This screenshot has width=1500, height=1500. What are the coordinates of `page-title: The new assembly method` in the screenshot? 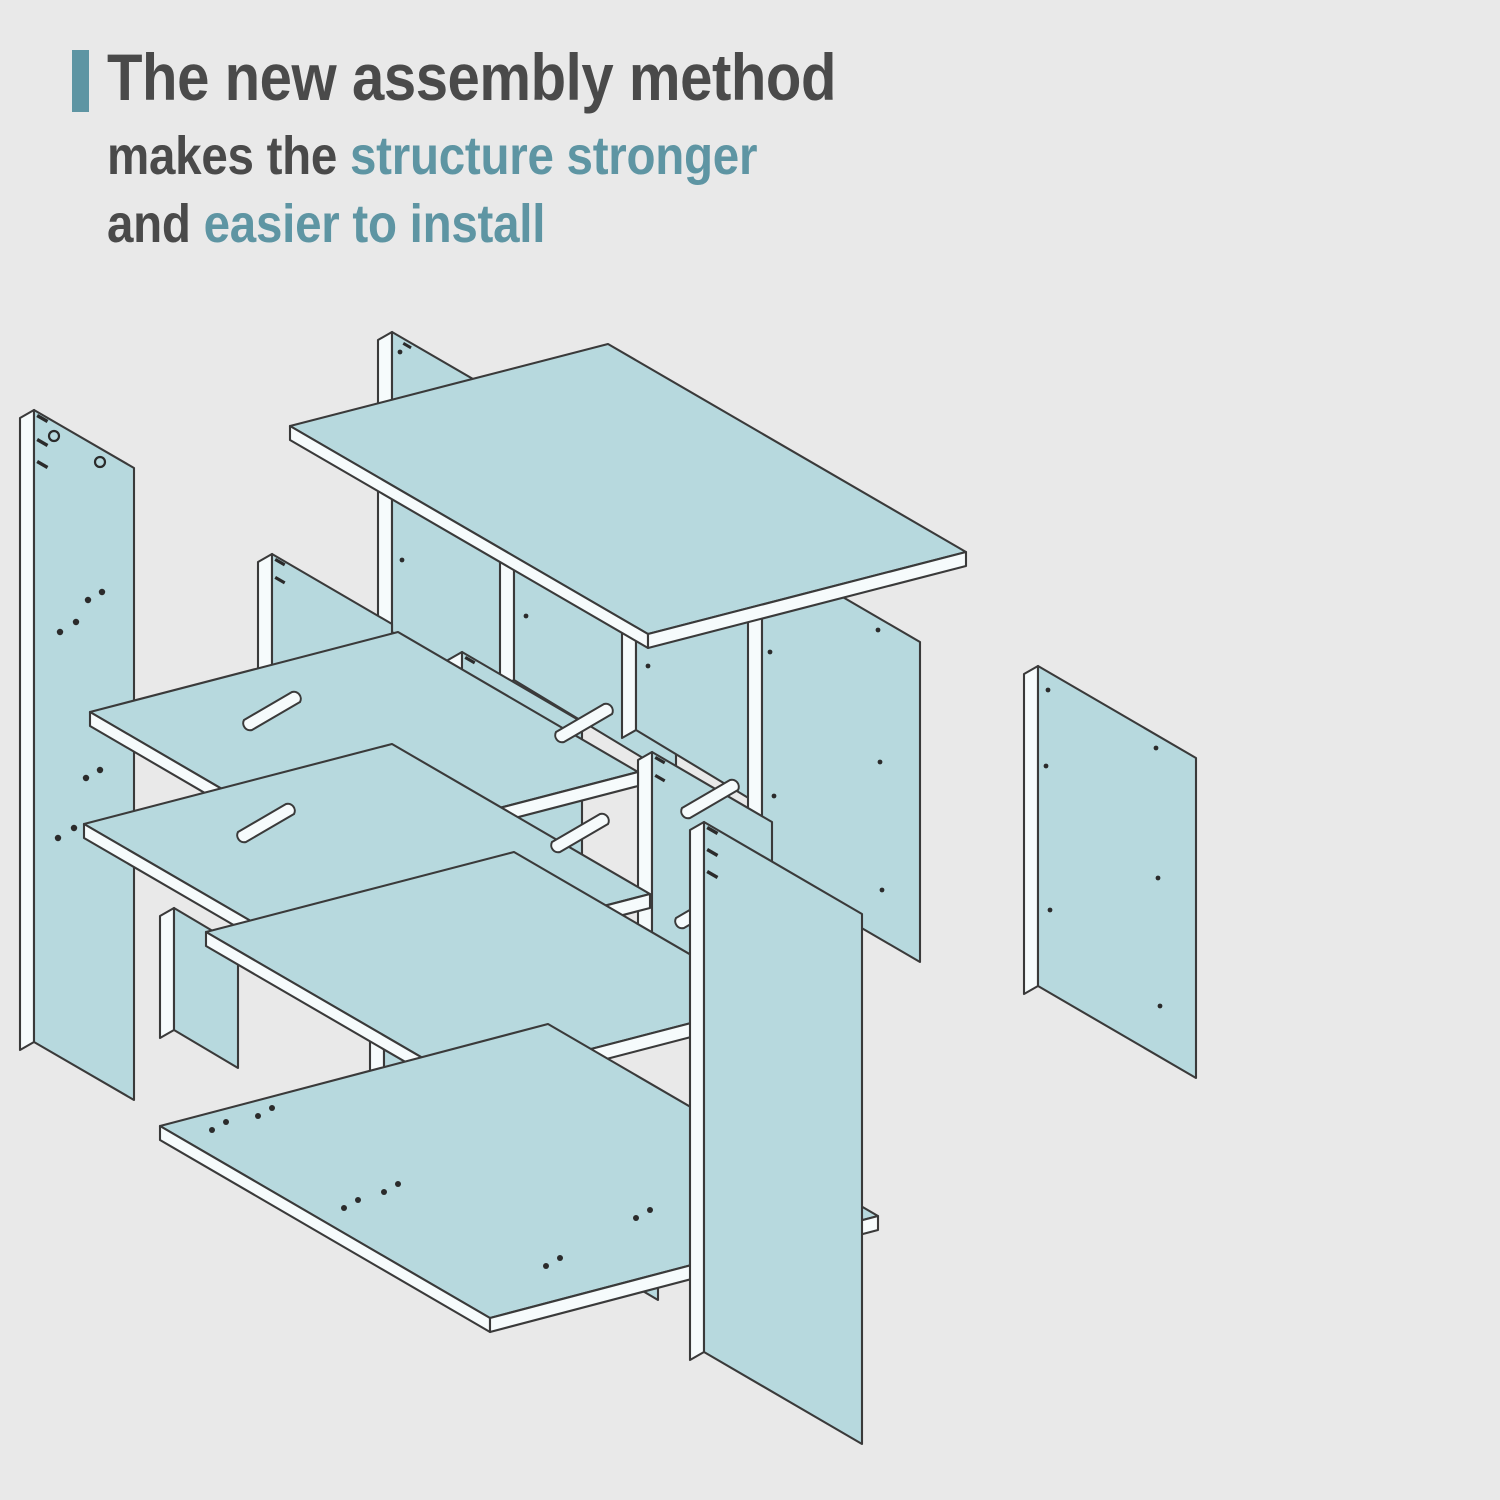 It's located at (471, 77).